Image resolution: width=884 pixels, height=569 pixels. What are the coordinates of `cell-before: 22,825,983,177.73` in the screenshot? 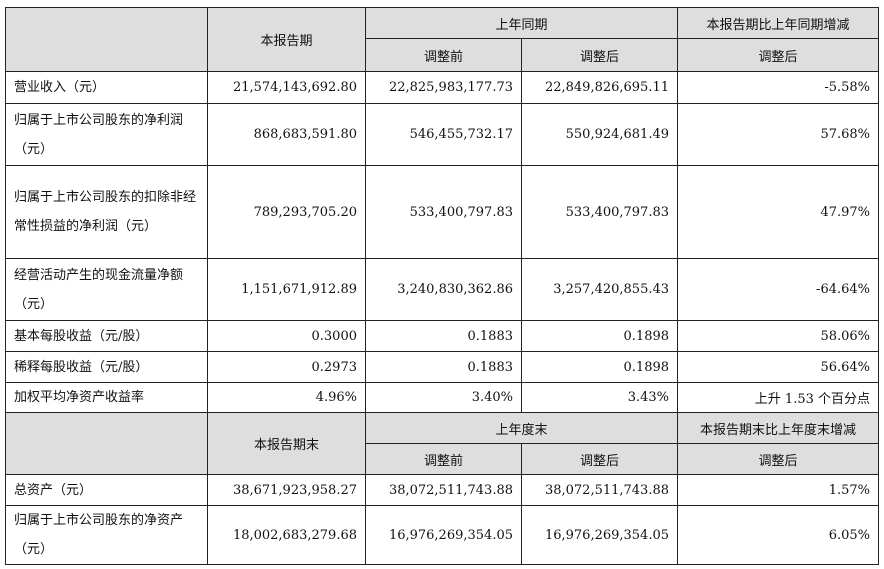 It's located at (443, 87).